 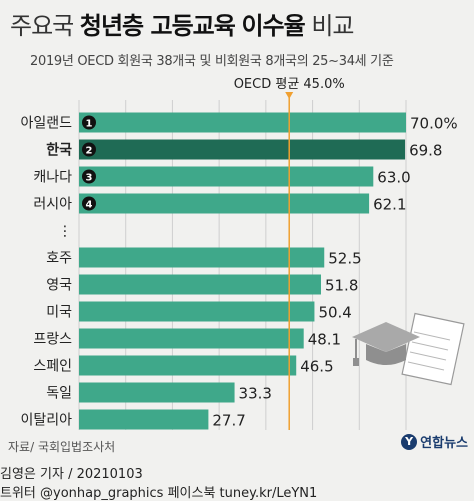 What do you see at coordinates (324, 340) in the screenshot?
I see `value-label-8: 48.1` at bounding box center [324, 340].